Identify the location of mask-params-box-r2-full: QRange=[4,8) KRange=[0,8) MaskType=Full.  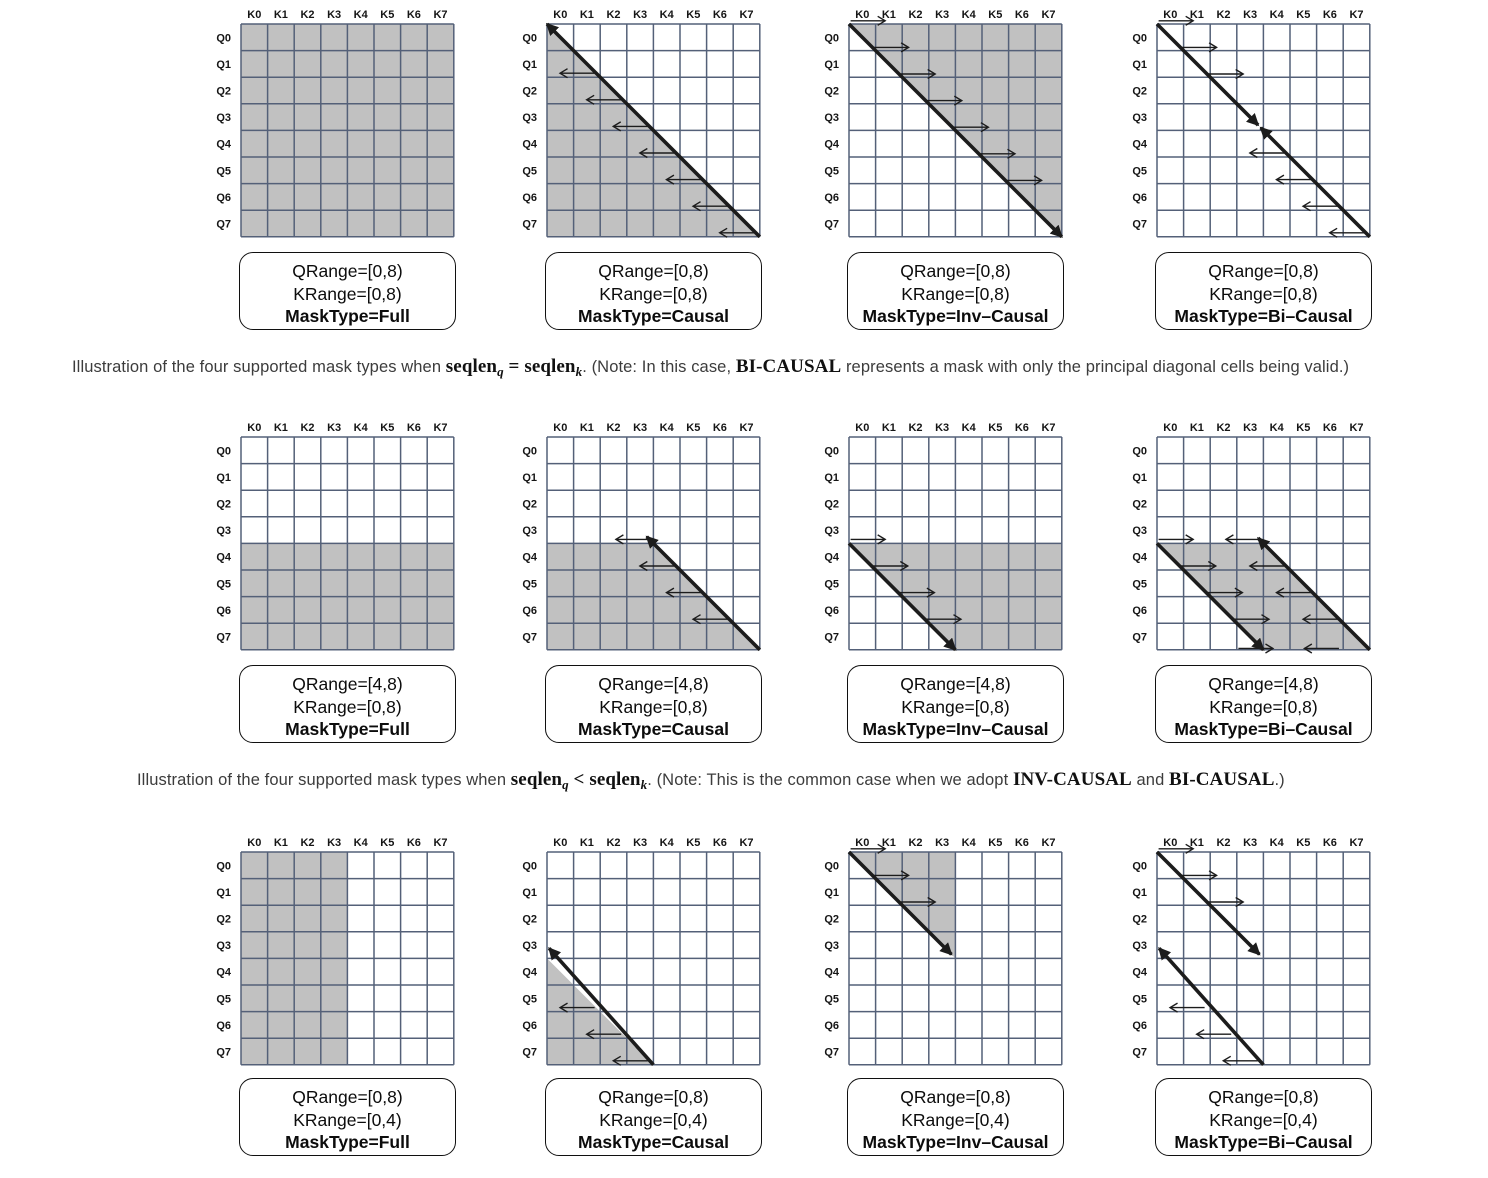
(347, 704).